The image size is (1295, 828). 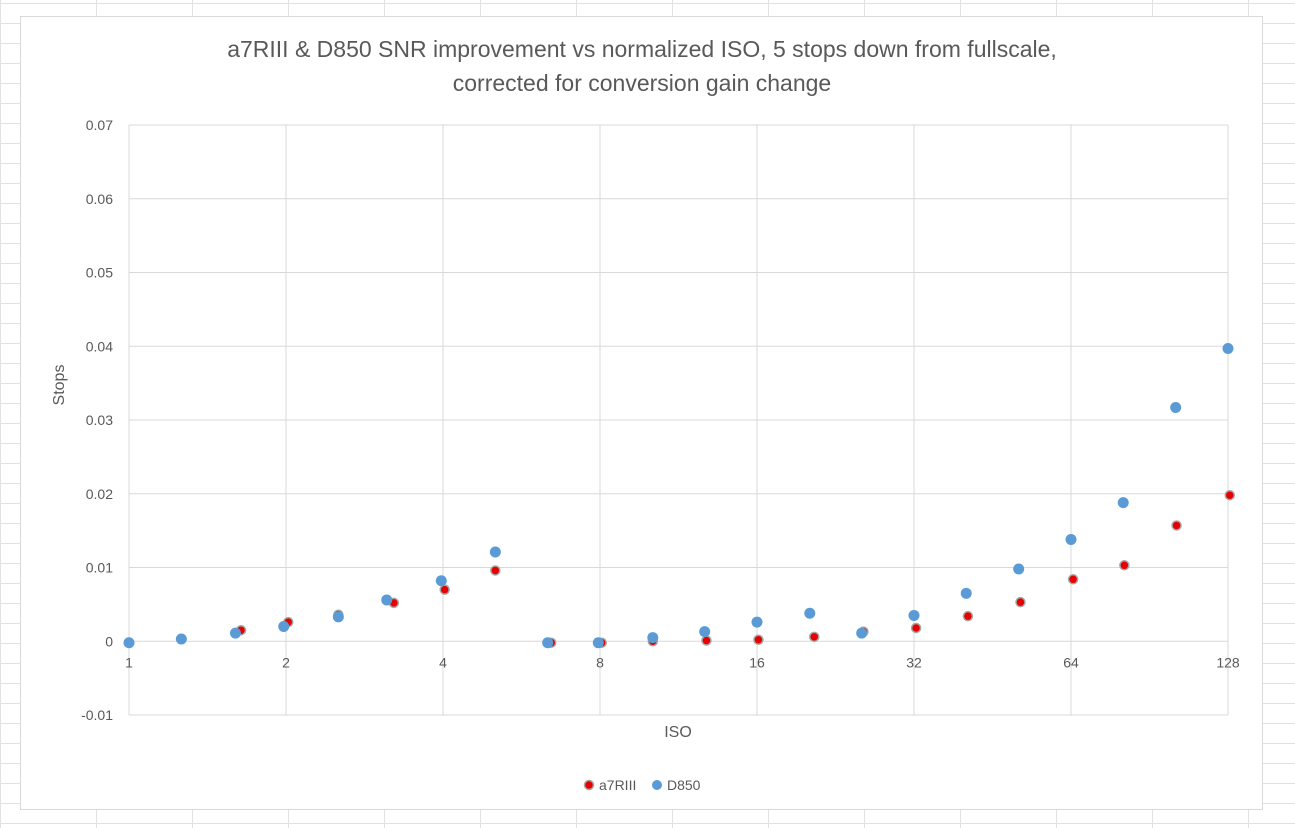 I want to click on x-tick-label: 128, so click(x=1228, y=662).